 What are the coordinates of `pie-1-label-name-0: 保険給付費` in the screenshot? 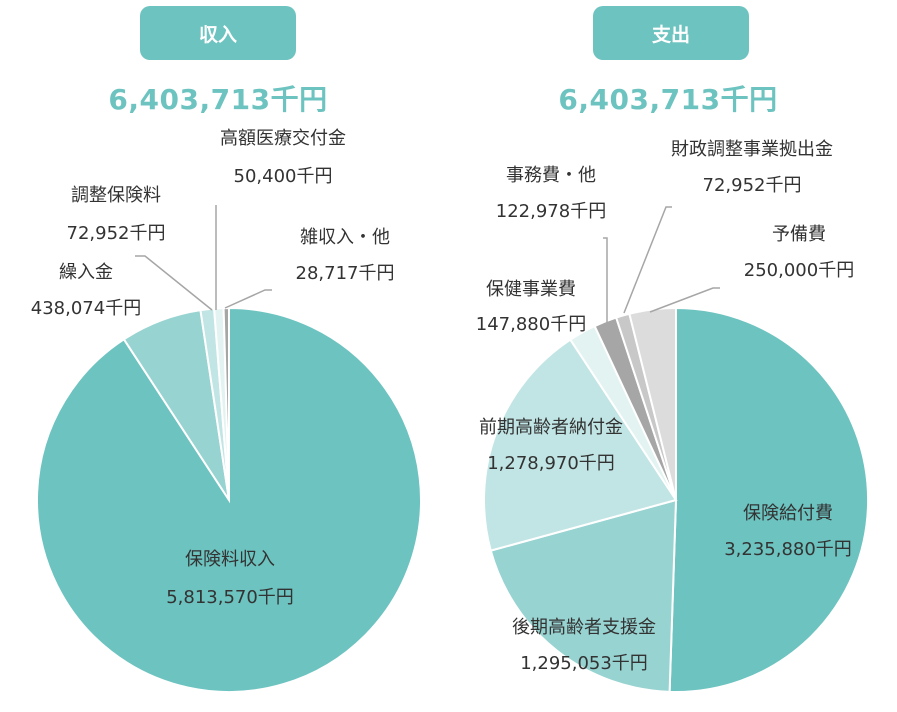 It's located at (788, 513).